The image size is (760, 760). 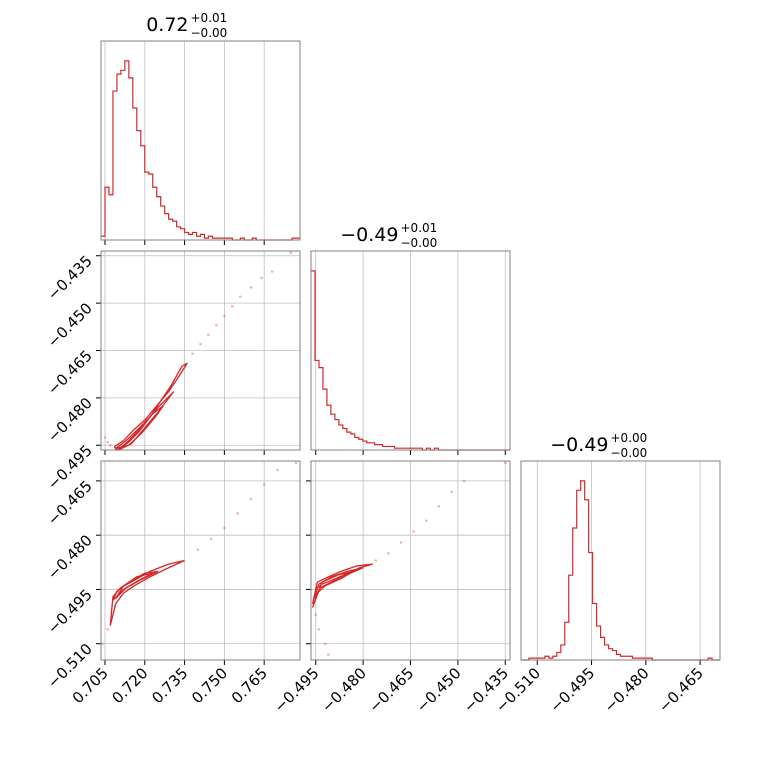 I want to click on x-tick-label: 0.750, so click(x=209, y=685).